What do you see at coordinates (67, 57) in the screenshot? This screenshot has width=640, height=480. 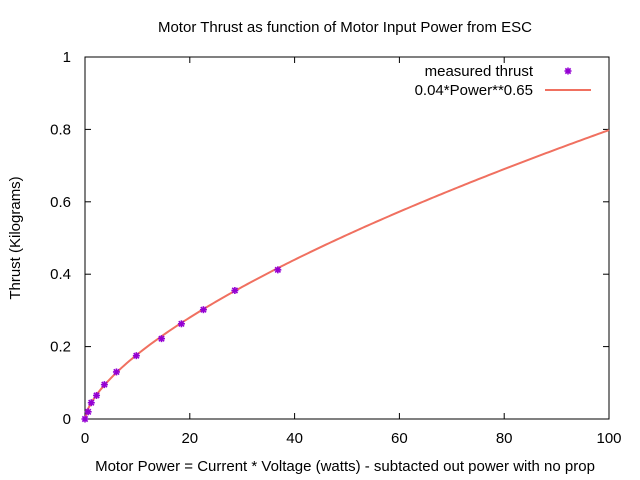 I see `y-tick-label: 1` at bounding box center [67, 57].